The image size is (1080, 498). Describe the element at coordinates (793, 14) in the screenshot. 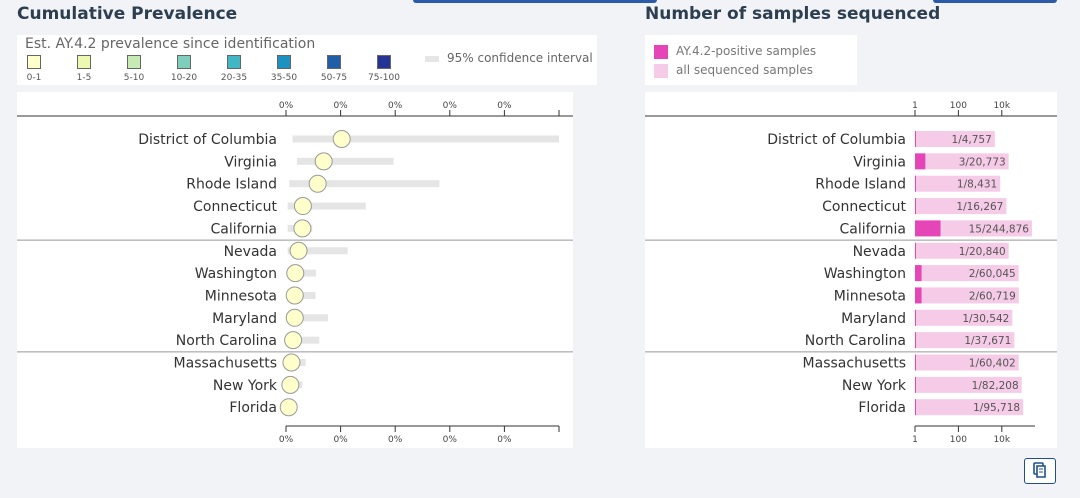

I see `samples-sequenced-title: Number of samples sequenced` at that location.